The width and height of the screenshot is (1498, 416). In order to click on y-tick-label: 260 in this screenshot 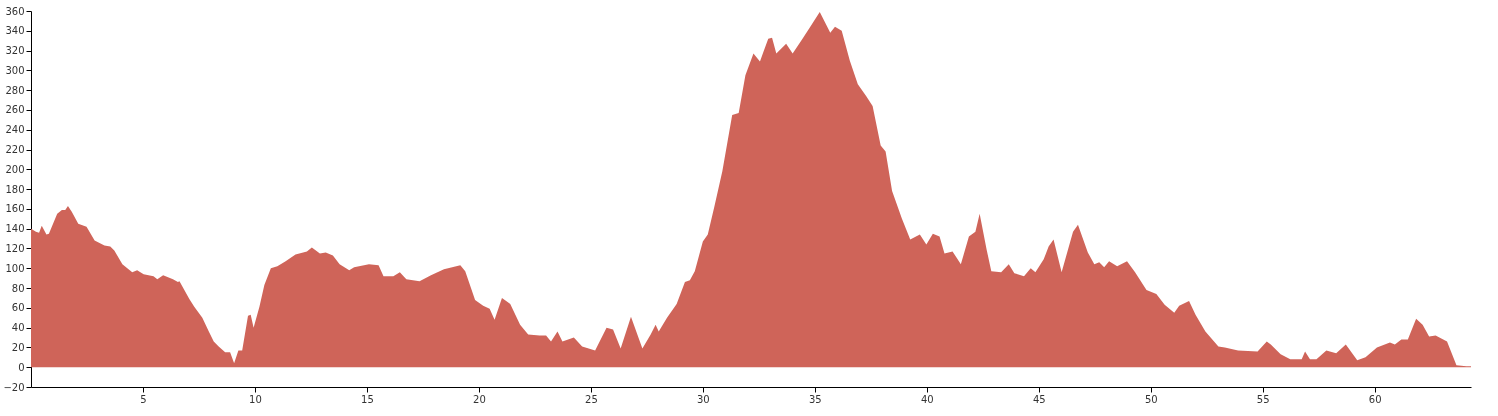, I will do `click(15, 110)`.